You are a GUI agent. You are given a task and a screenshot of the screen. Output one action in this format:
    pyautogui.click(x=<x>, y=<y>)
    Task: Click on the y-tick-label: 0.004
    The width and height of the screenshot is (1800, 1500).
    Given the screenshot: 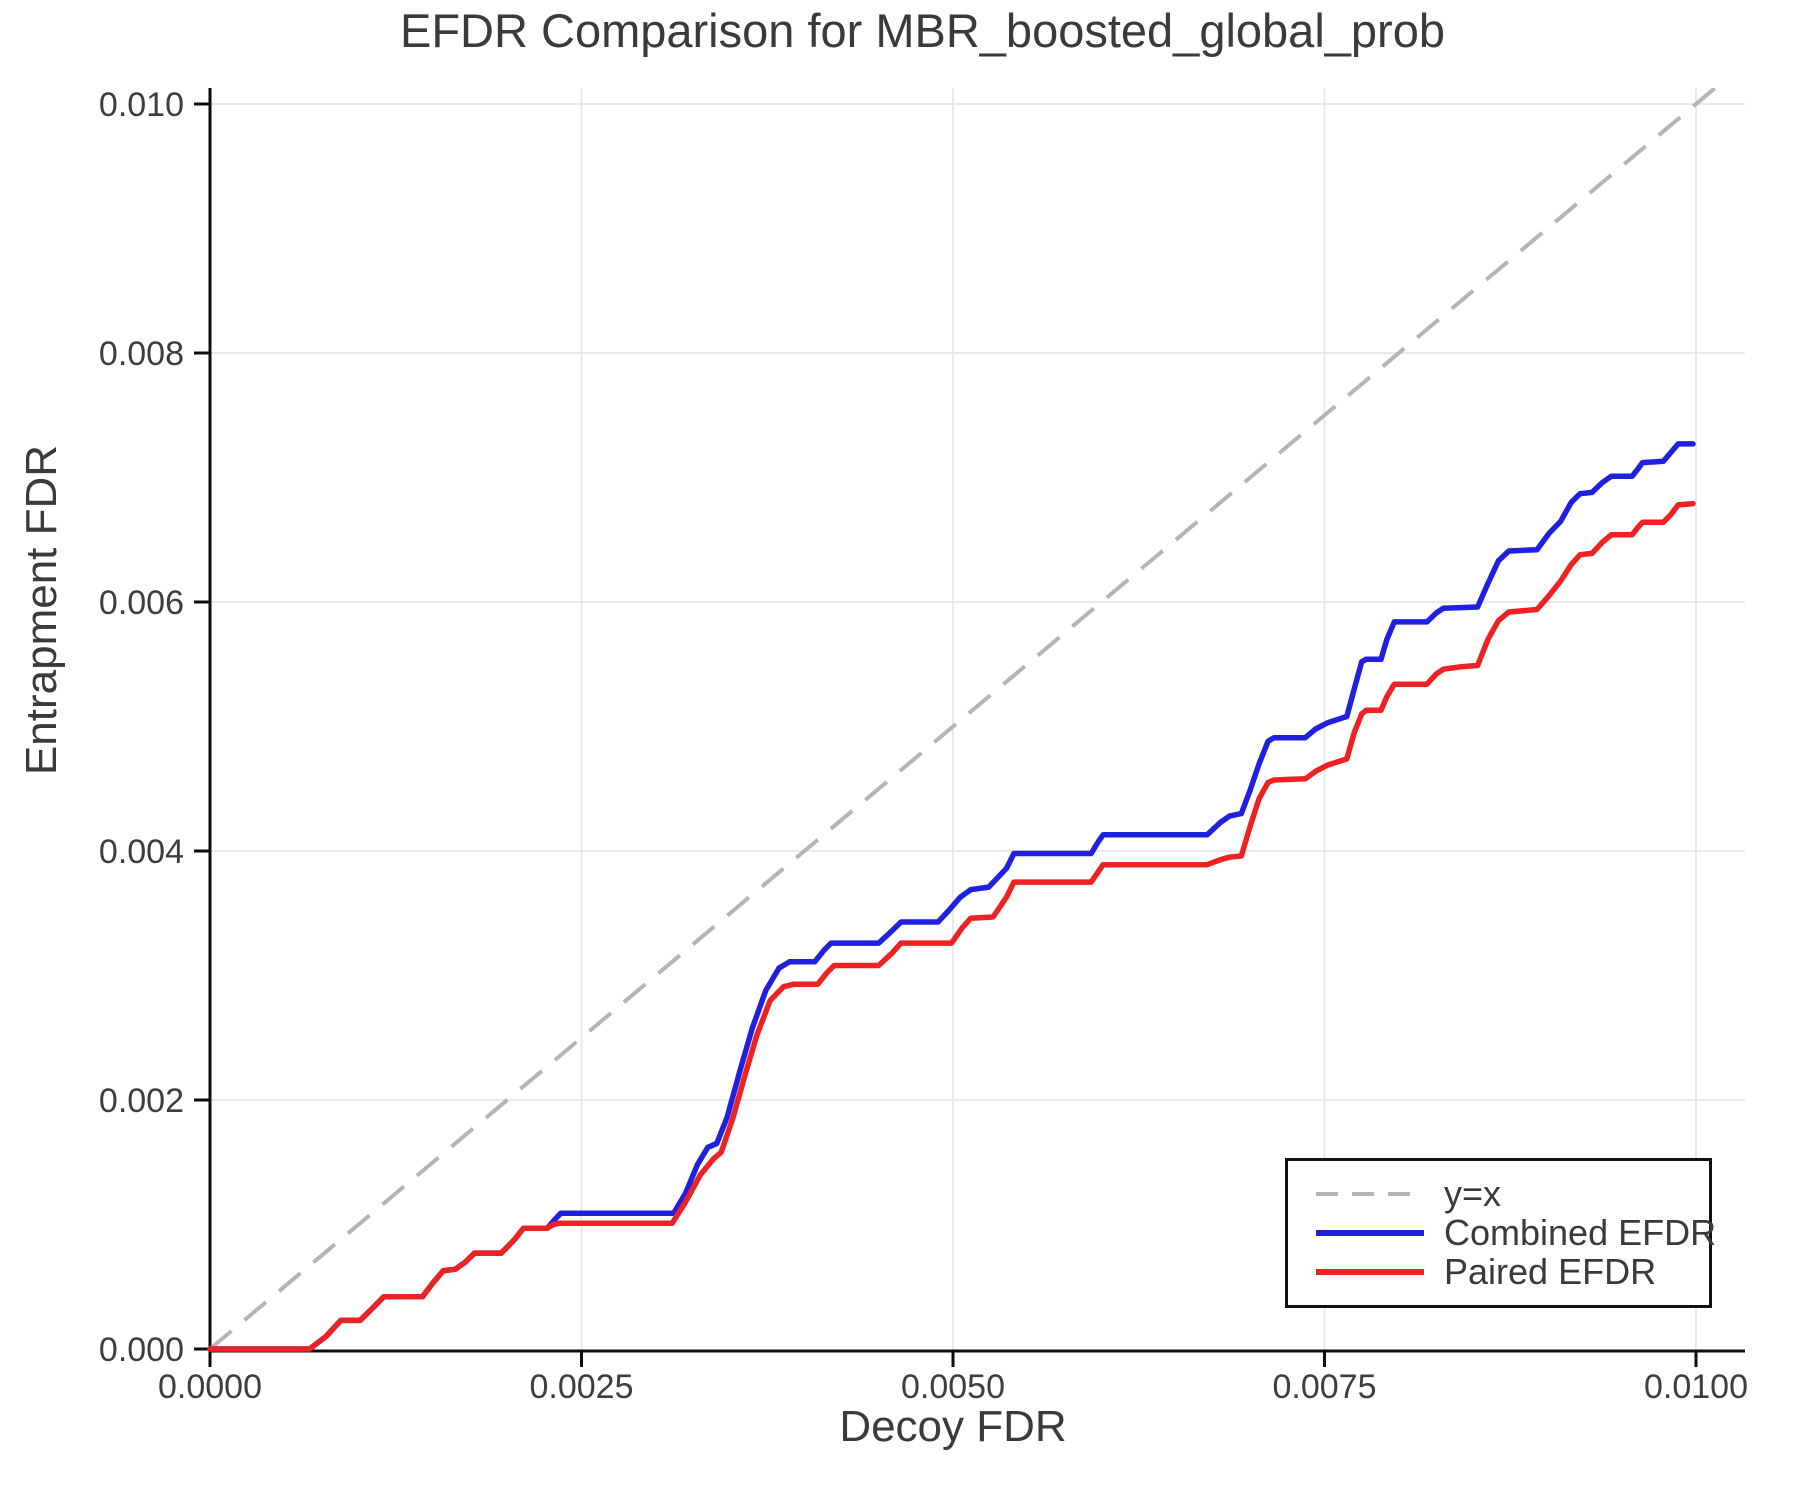 What is the action you would take?
    pyautogui.click(x=141, y=852)
    